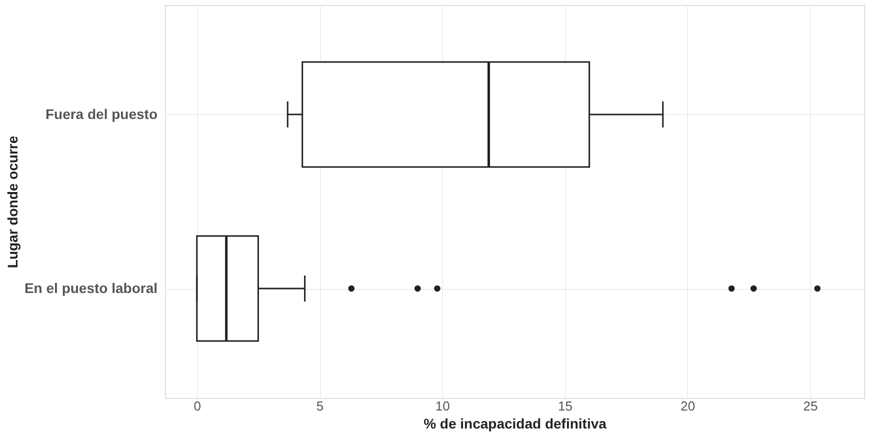  Describe the element at coordinates (688, 406) in the screenshot. I see `x-tick-label: 20` at that location.